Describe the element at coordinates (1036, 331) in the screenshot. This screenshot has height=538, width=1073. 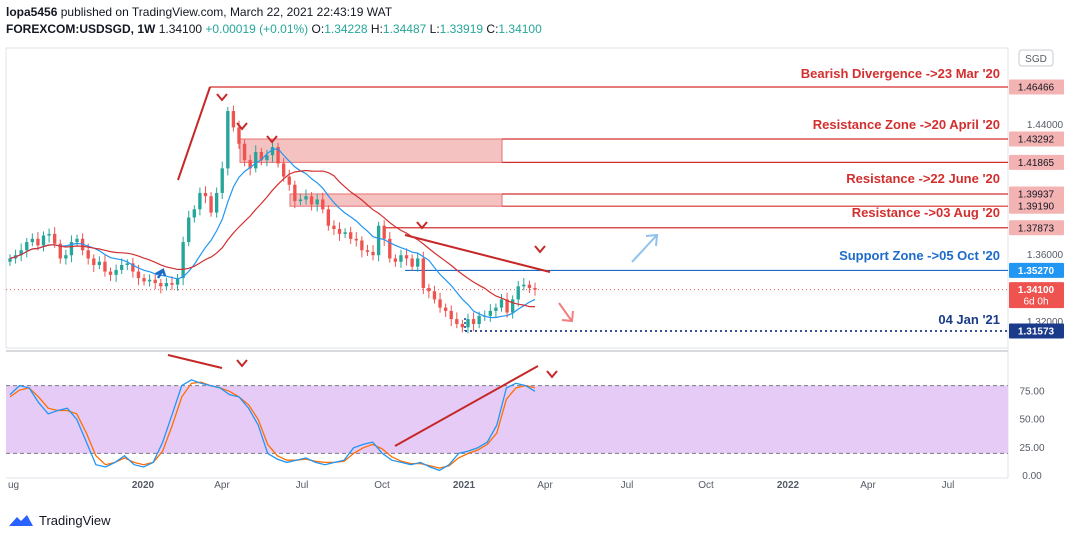
I see `price-tag: 1.31573` at that location.